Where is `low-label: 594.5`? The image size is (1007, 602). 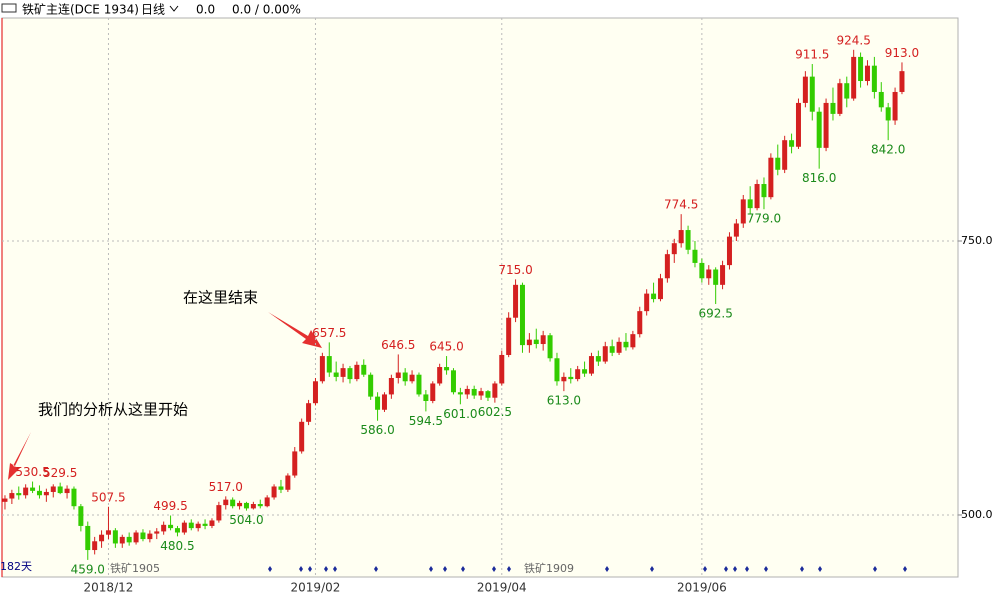
low-label: 594.5 is located at coordinates (426, 421).